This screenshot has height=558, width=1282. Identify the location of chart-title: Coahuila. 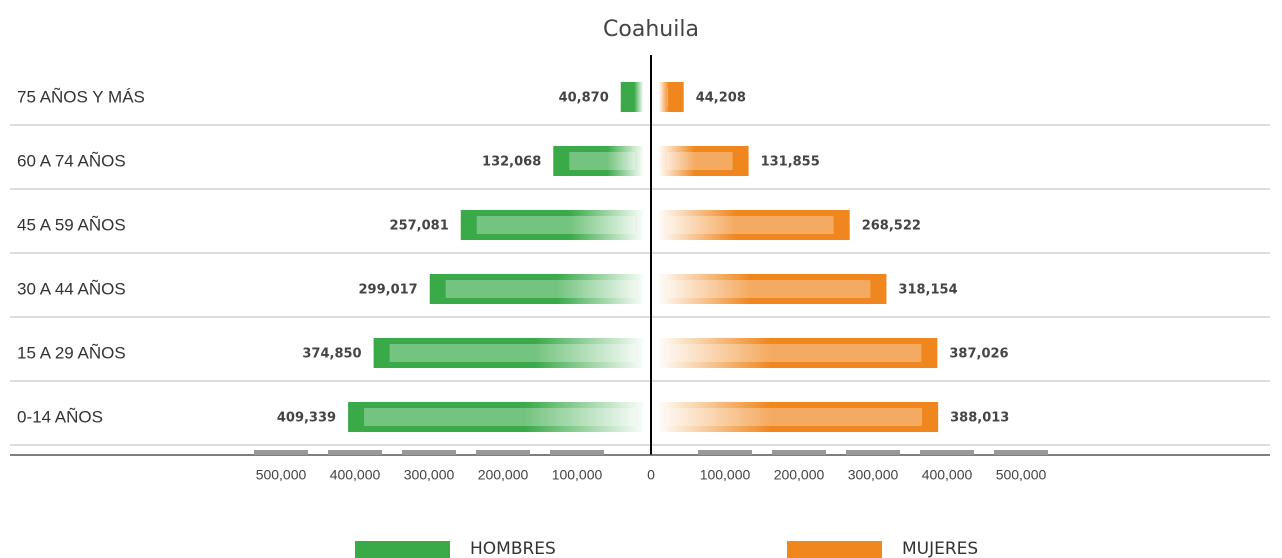
(651, 29).